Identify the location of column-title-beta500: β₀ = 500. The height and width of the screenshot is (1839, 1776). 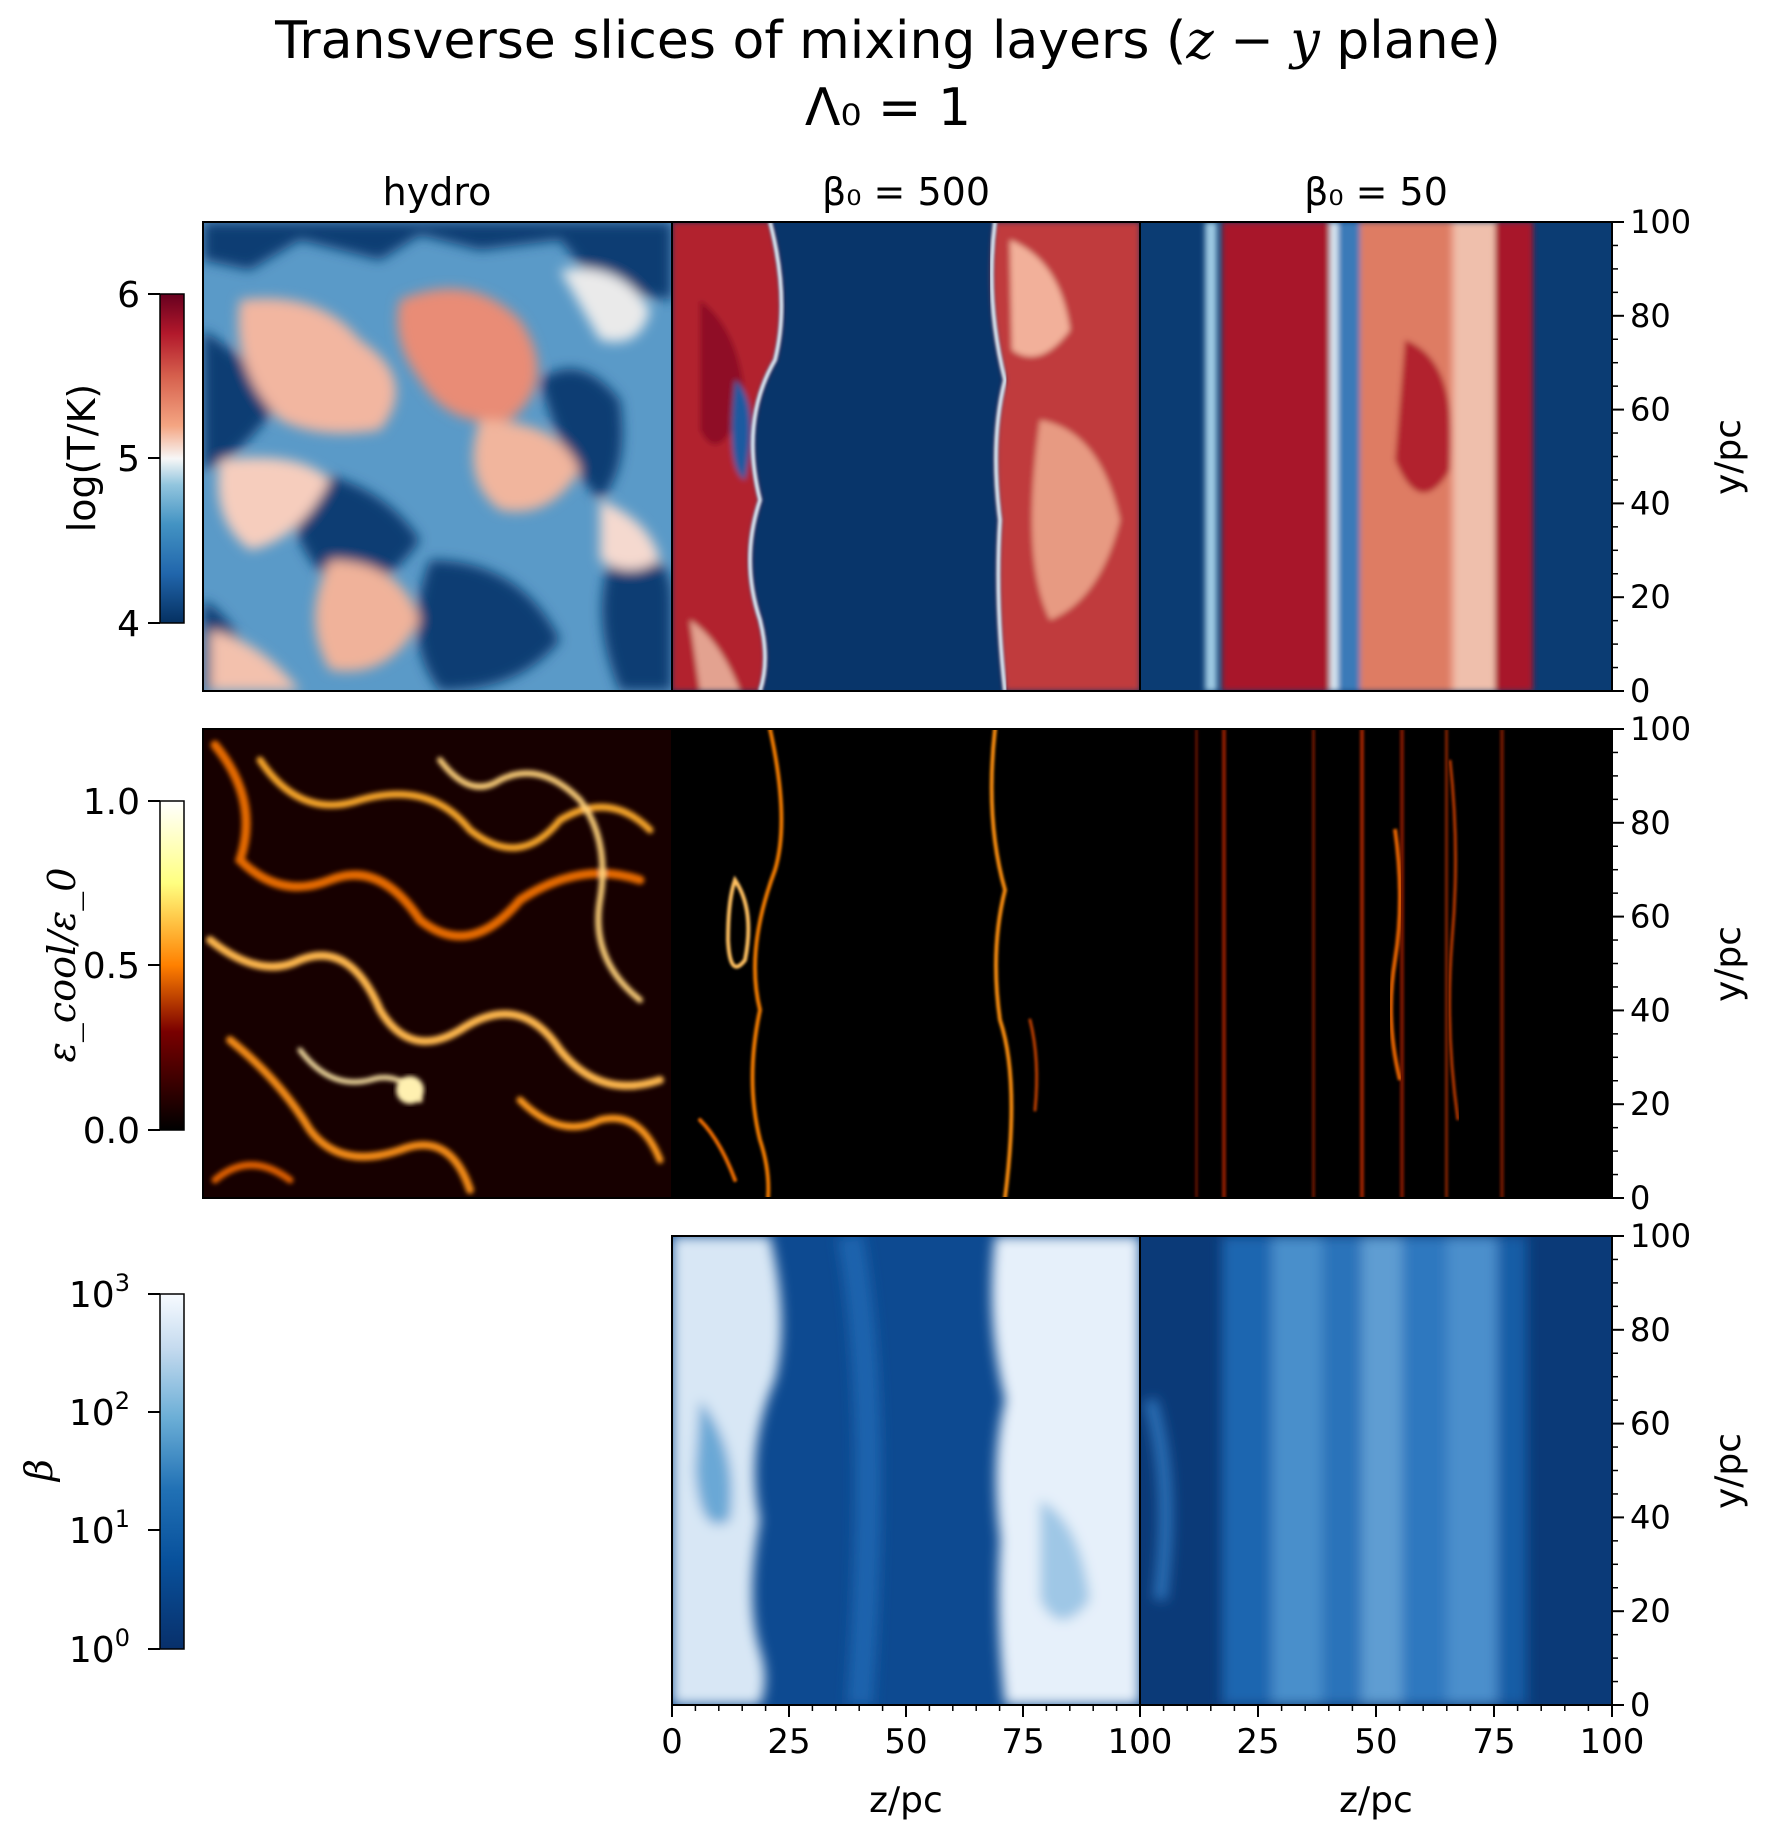
(906, 192).